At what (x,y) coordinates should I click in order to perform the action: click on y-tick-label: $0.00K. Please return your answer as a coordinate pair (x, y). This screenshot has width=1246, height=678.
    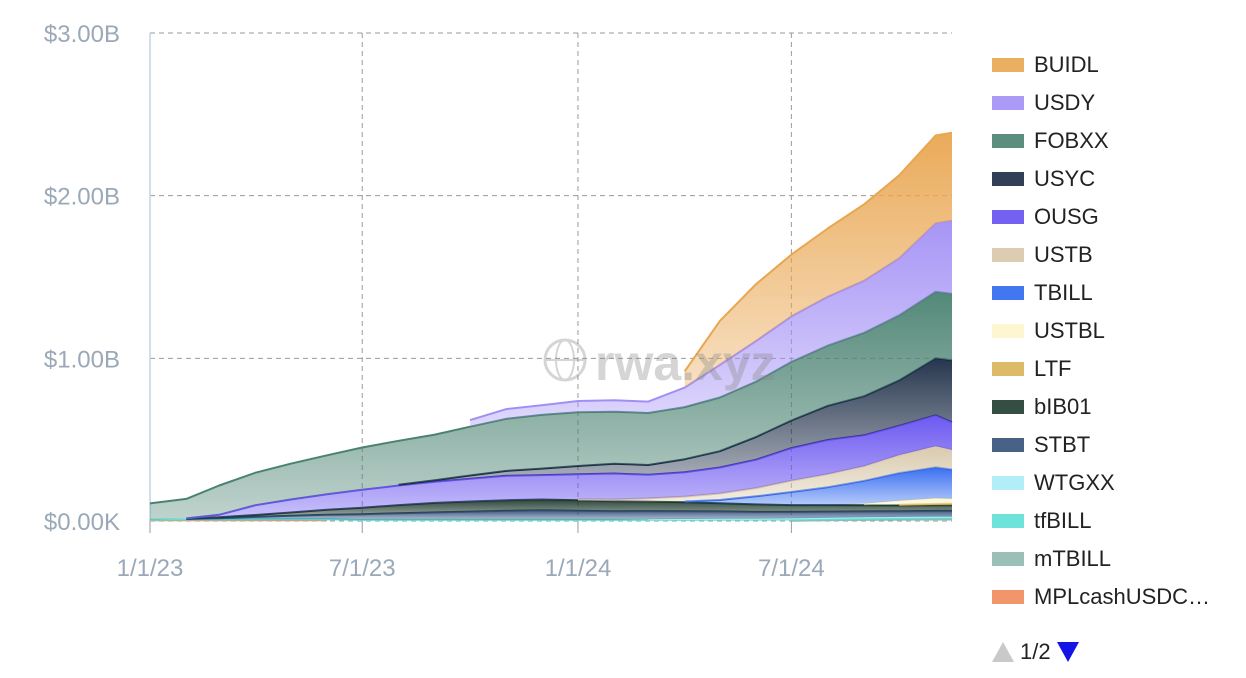
    Looking at the image, I should click on (82, 522).